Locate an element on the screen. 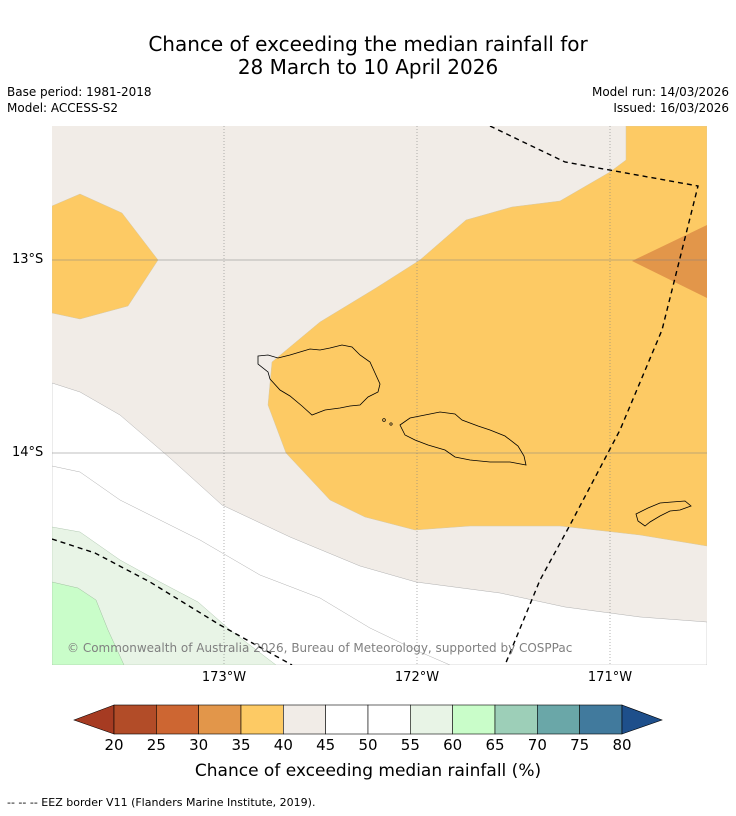 The height and width of the screenshot is (816, 736). colorbar-tick-label: 25 is located at coordinates (156, 745).